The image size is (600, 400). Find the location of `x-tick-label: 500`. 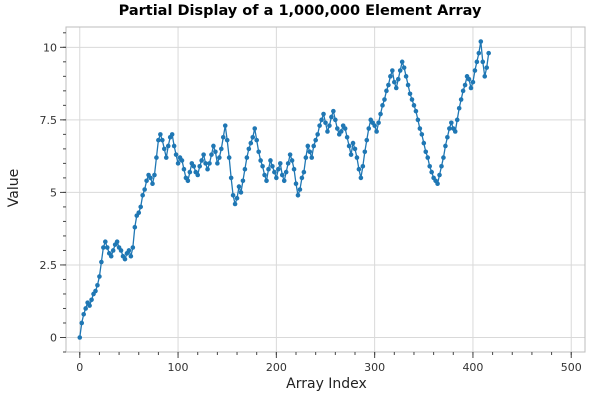

x-tick-label: 500 is located at coordinates (571, 367).